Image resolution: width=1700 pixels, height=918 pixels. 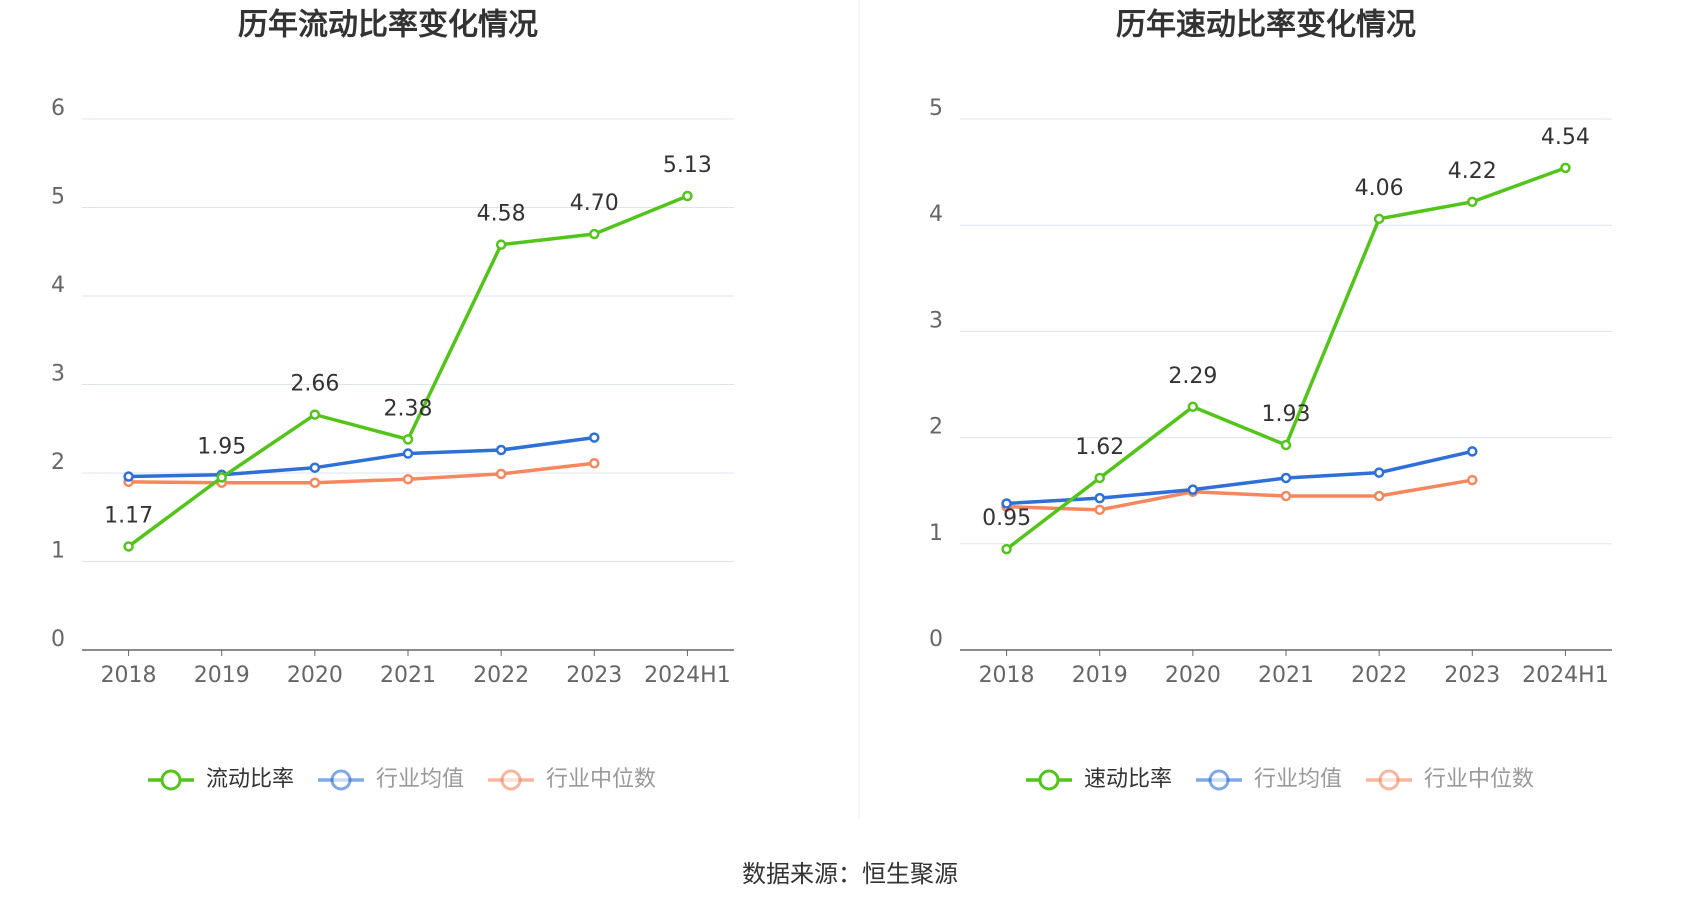 What do you see at coordinates (1379, 188) in the screenshot?
I see `data-label: 4.06` at bounding box center [1379, 188].